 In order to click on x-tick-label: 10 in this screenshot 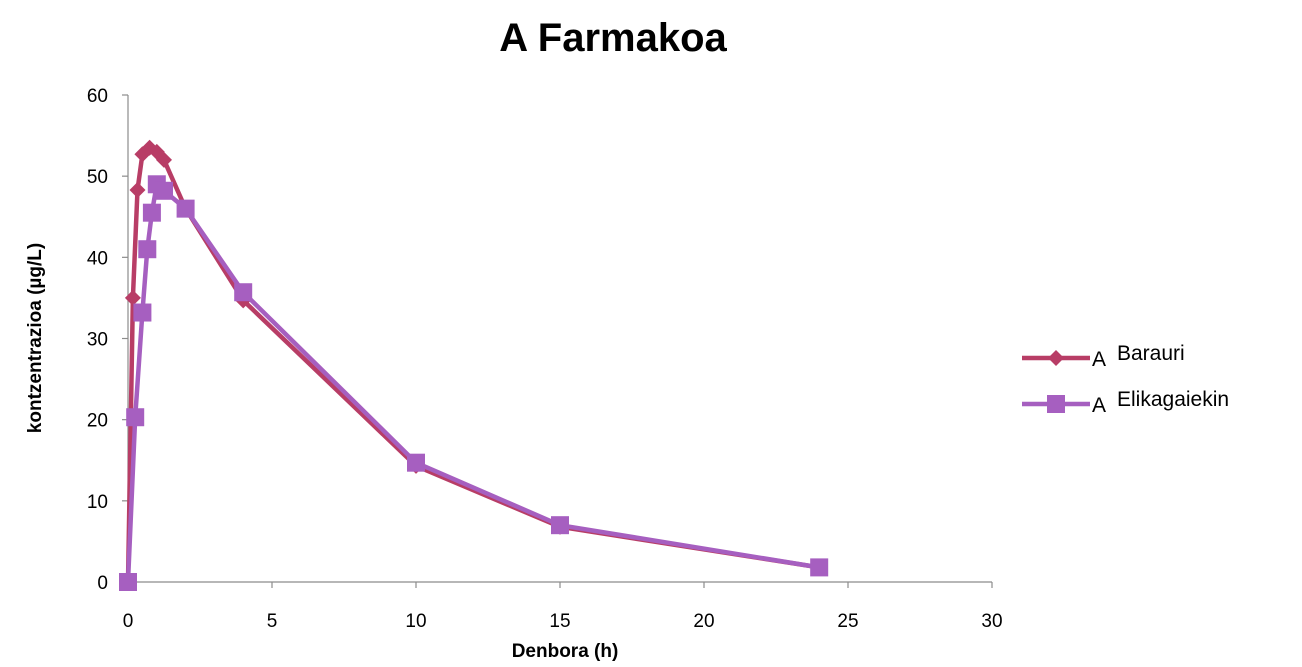, I will do `click(415, 621)`.